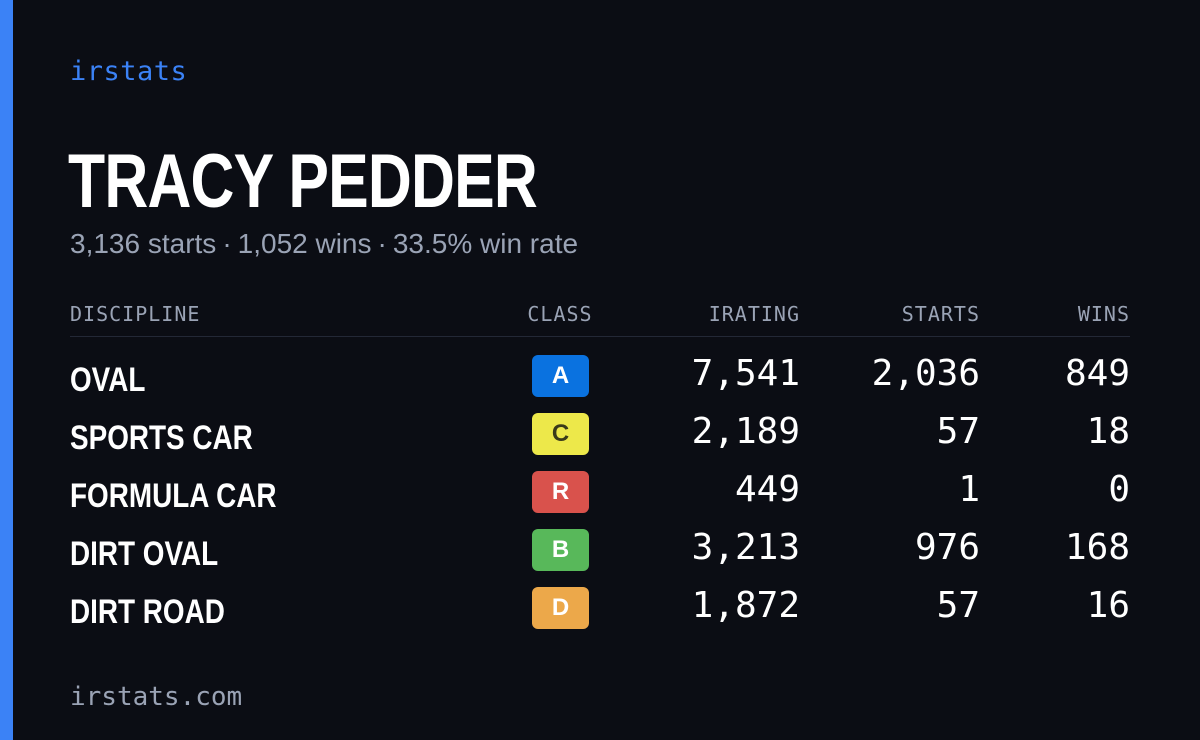  Describe the element at coordinates (143, 243) in the screenshot. I see `summary-starts: 3,136 starts` at that location.